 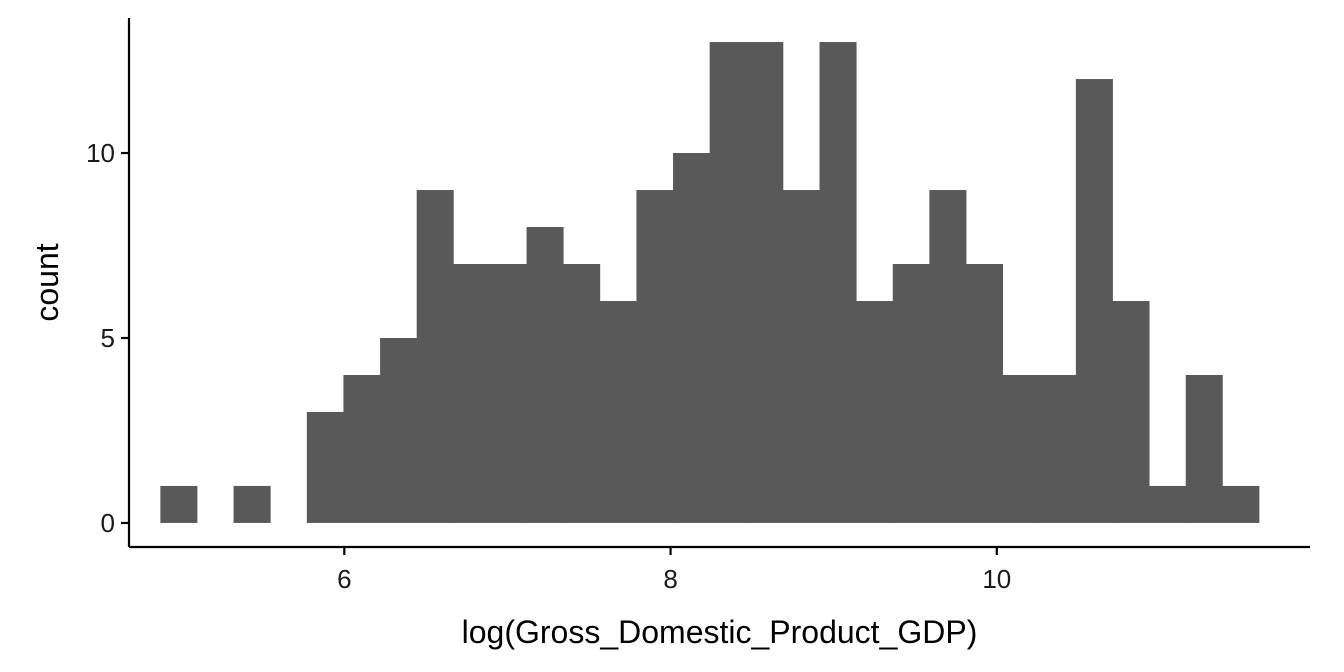 What do you see at coordinates (100, 153) in the screenshot?
I see `y-tick-label: 10` at bounding box center [100, 153].